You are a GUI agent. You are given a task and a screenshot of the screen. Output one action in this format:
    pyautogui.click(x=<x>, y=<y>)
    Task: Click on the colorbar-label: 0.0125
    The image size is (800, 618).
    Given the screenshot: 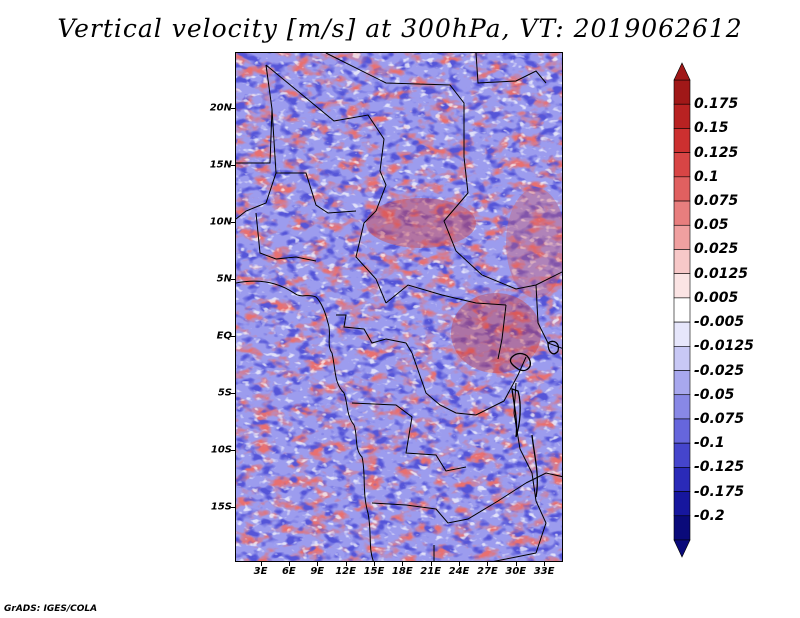 What is the action you would take?
    pyautogui.click(x=721, y=273)
    